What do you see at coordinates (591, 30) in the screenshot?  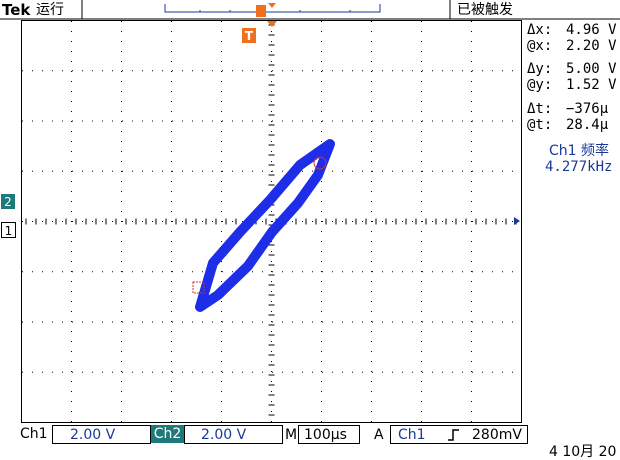 I see `readout-value: 4.96 V` at bounding box center [591, 30].